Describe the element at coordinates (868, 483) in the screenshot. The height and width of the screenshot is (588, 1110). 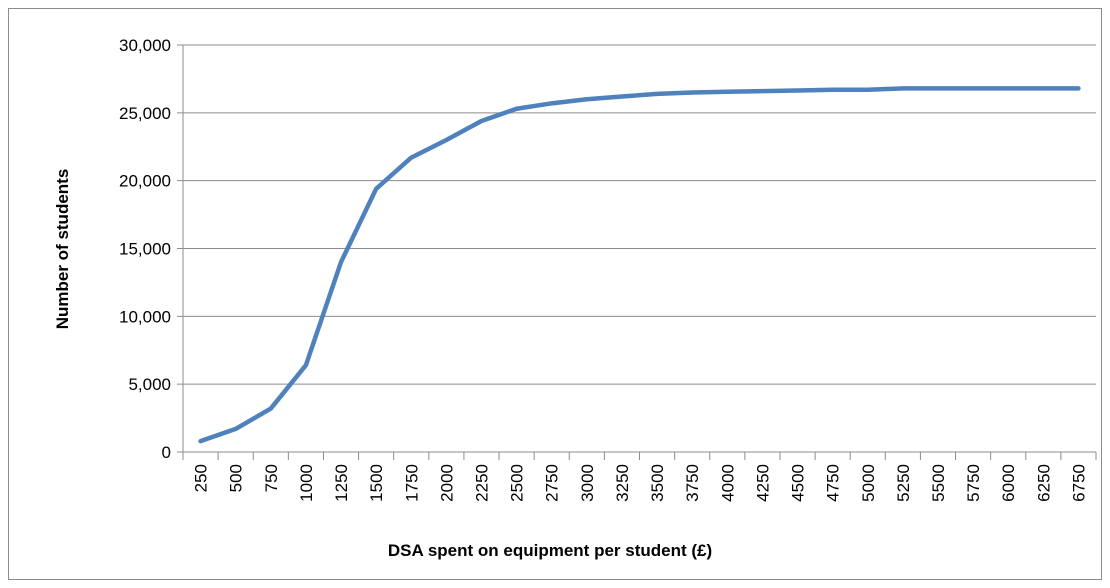
I see `x-tick-label: 5000` at that location.